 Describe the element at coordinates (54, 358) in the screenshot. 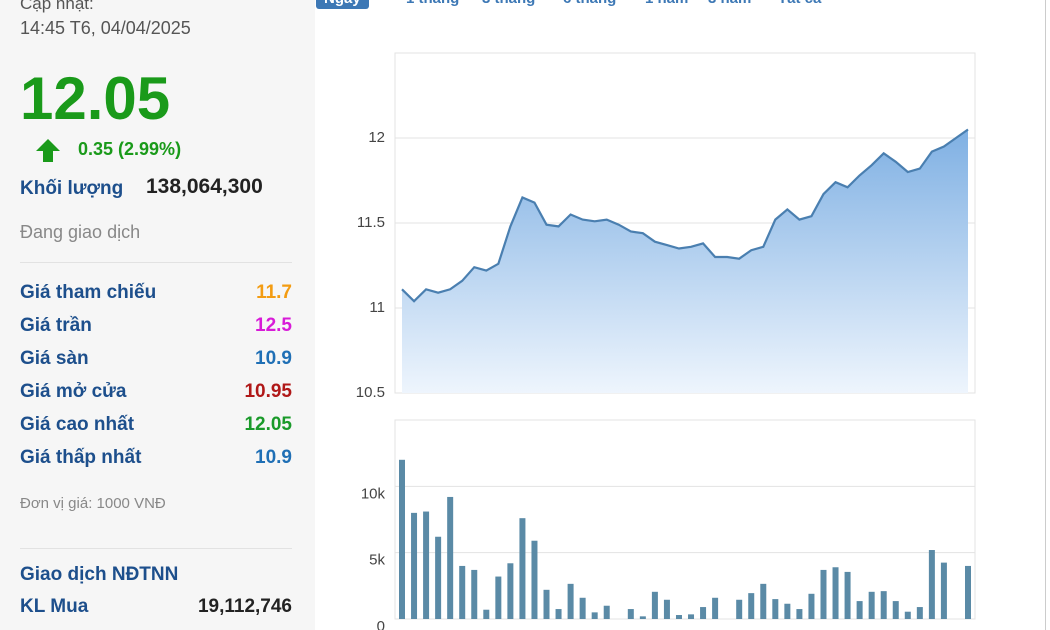

I see `price-label: Giá sàn` at that location.